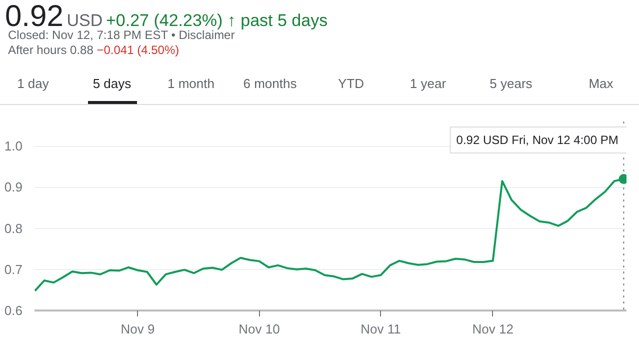 This screenshot has height=340, width=639. Describe the element at coordinates (84, 20) in the screenshot. I see `text: USD` at that location.